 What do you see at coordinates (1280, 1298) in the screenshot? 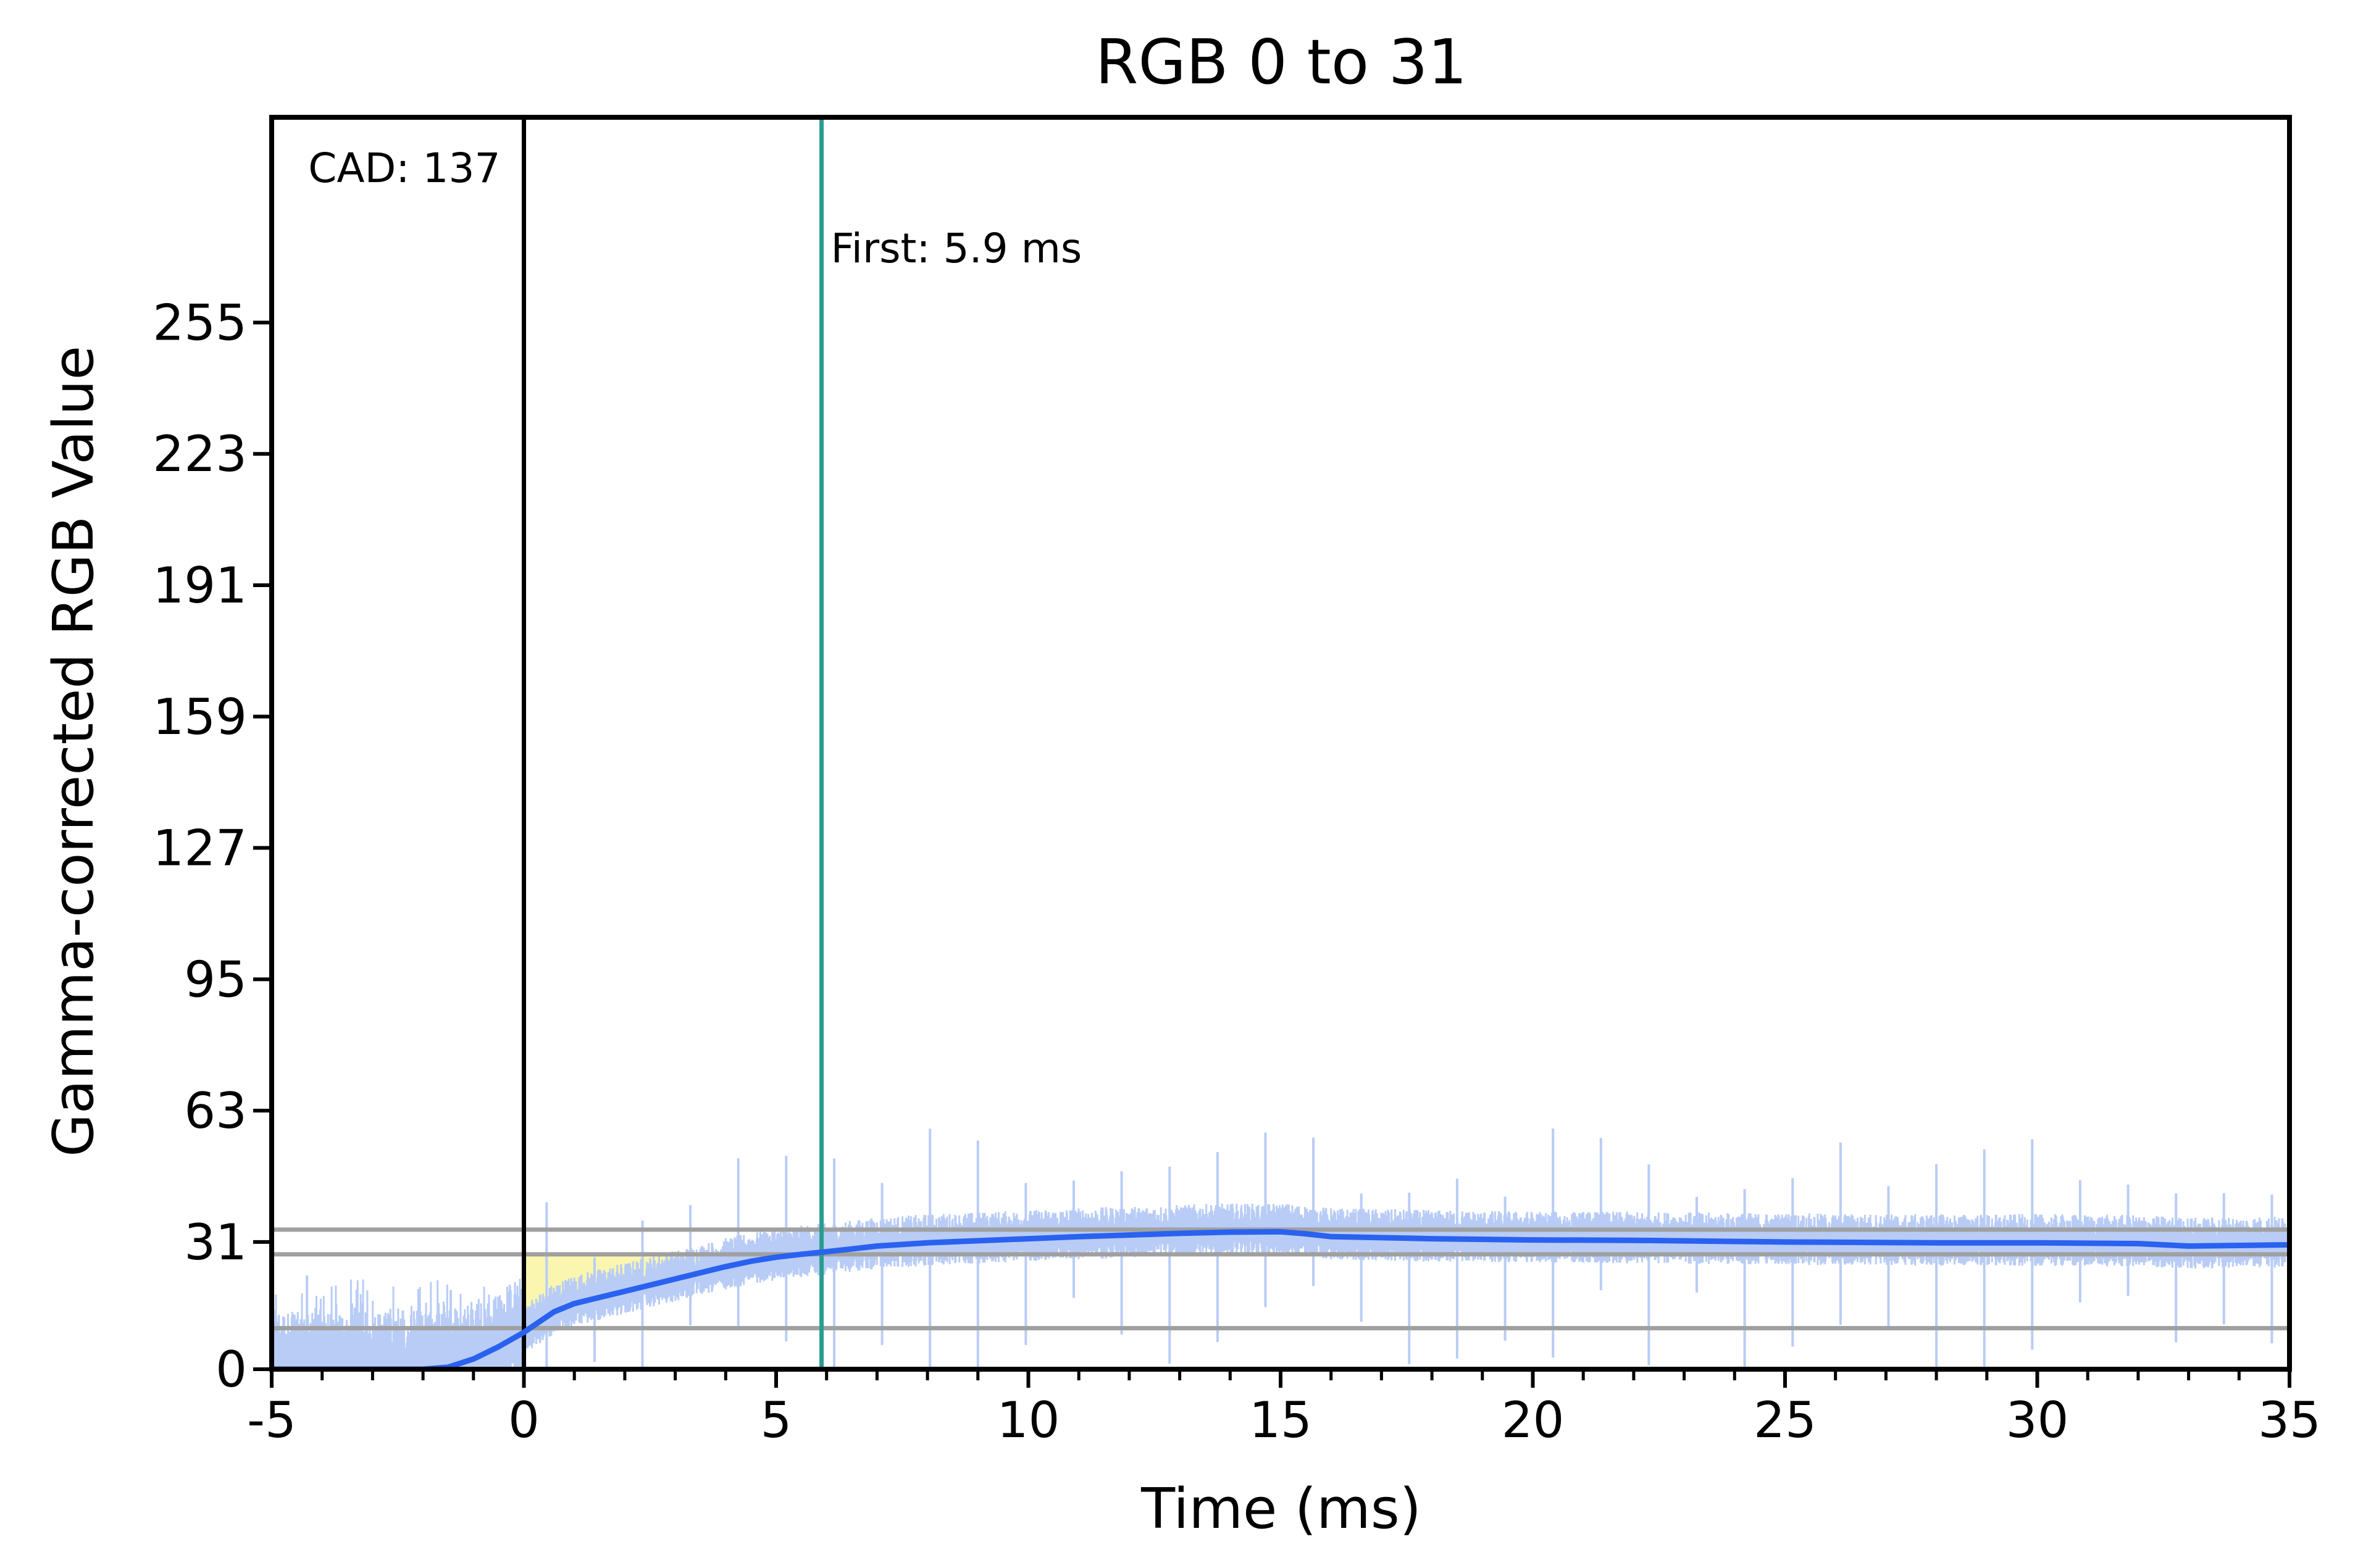
I see `smoothed-series-line` at bounding box center [1280, 1298].